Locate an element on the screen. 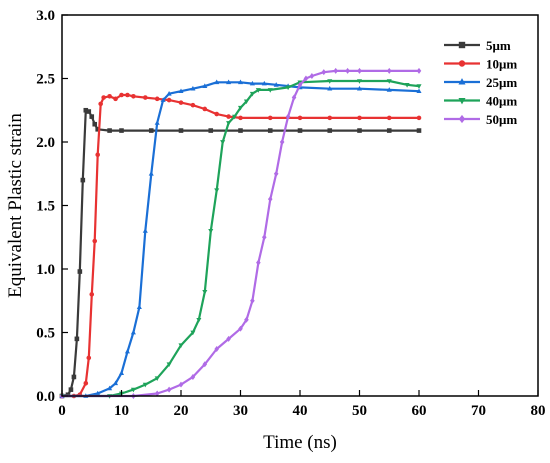 This screenshot has width=550, height=463. legend-label: 50μm is located at coordinates (501, 119).